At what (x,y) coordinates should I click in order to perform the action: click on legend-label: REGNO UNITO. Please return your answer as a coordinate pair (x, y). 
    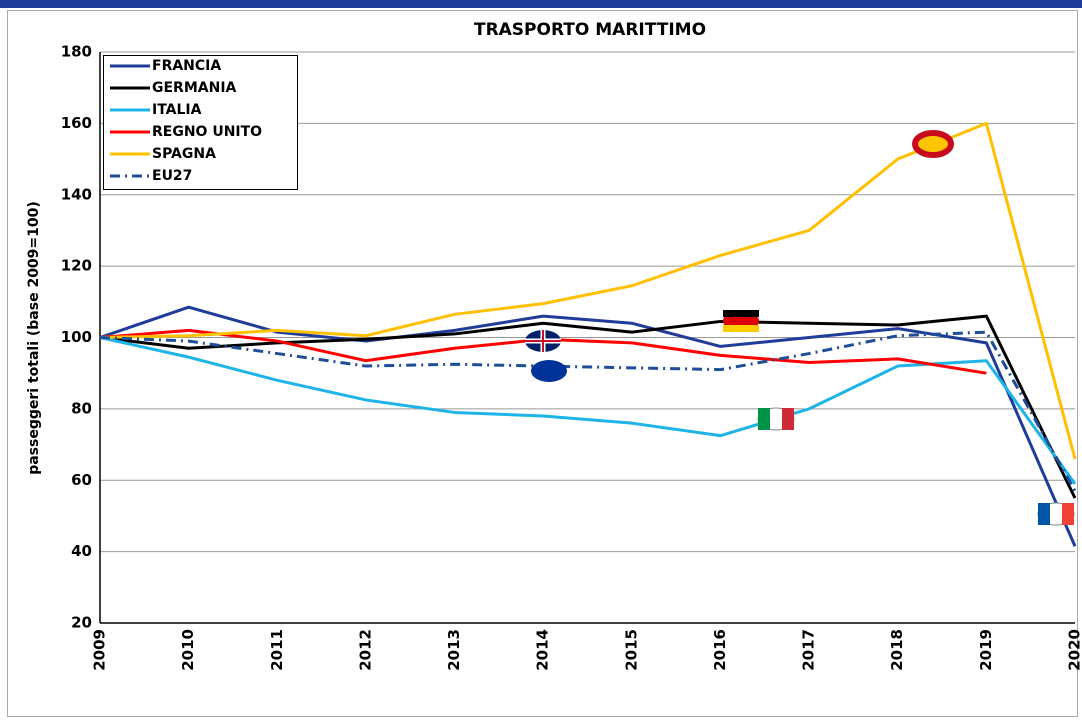
    Looking at the image, I should click on (207, 132).